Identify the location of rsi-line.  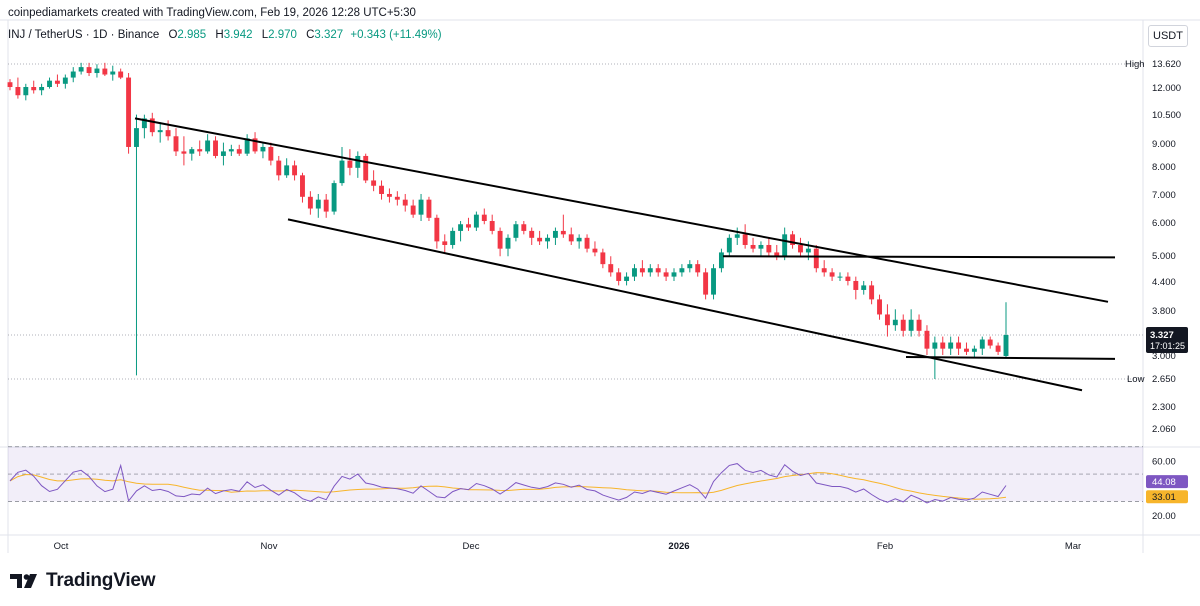
(508, 483).